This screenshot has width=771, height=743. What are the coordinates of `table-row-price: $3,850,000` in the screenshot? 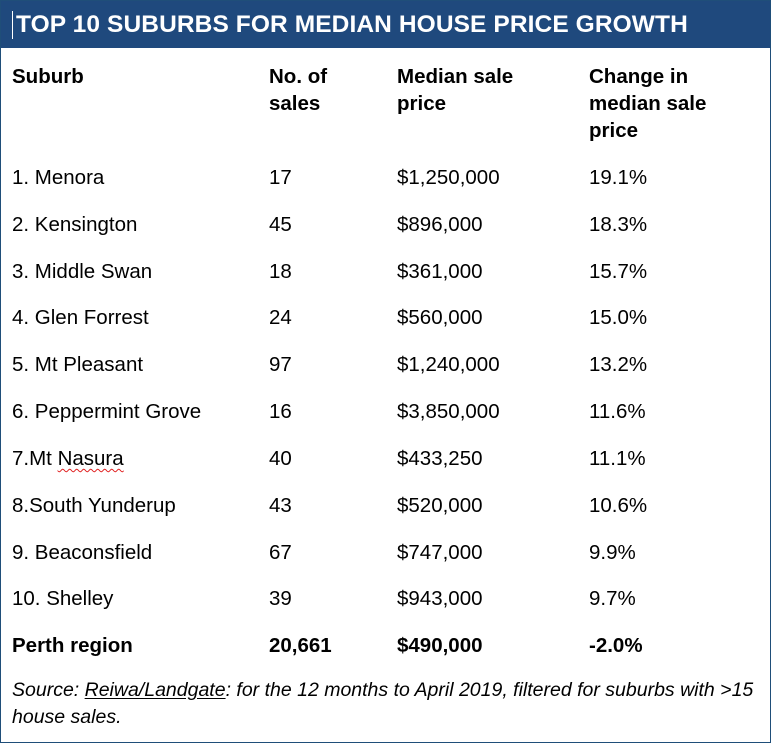 It's located at (448, 411).